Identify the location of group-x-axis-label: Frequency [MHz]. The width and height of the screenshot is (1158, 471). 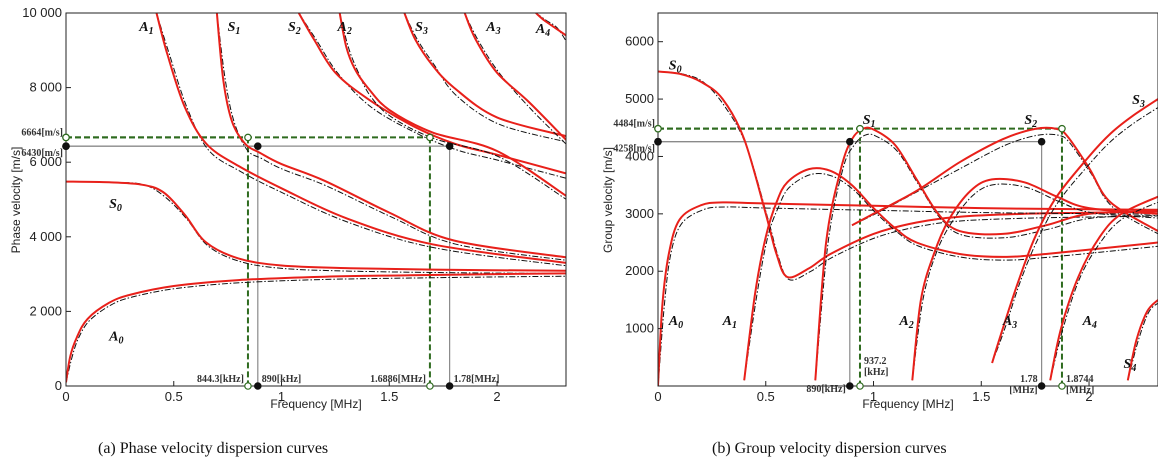
(907, 404).